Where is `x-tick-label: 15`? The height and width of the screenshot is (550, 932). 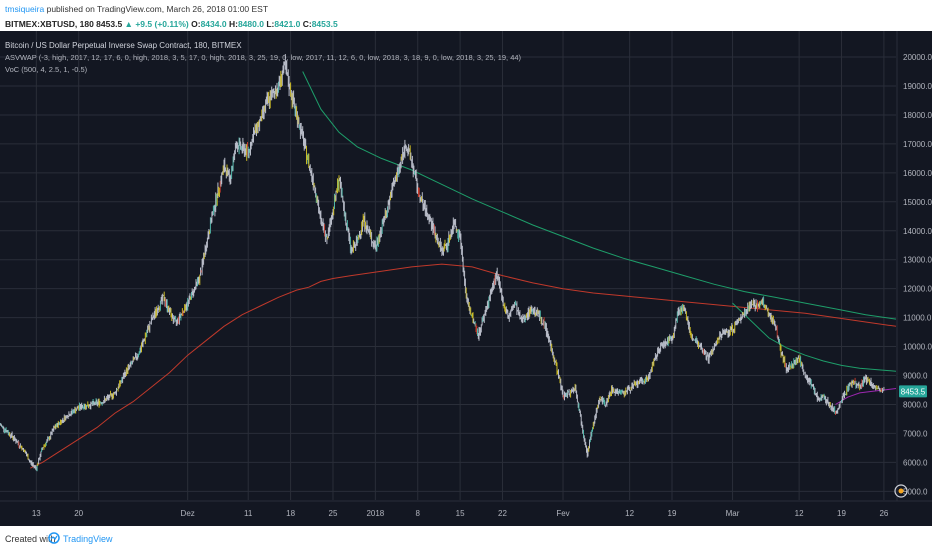
x-tick-label: 15 is located at coordinates (460, 513).